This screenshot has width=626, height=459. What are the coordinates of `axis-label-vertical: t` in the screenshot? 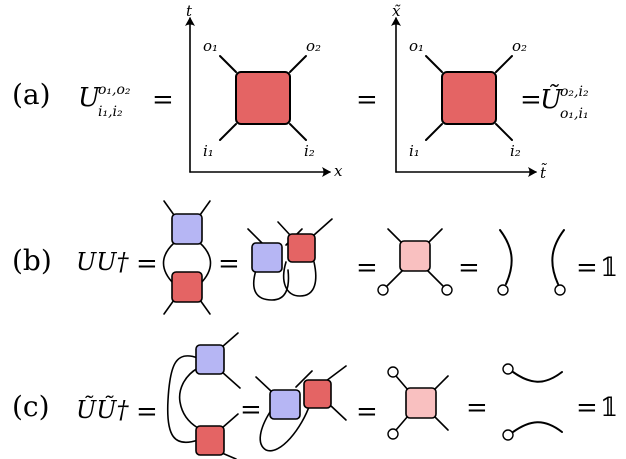 It's located at (189, 11).